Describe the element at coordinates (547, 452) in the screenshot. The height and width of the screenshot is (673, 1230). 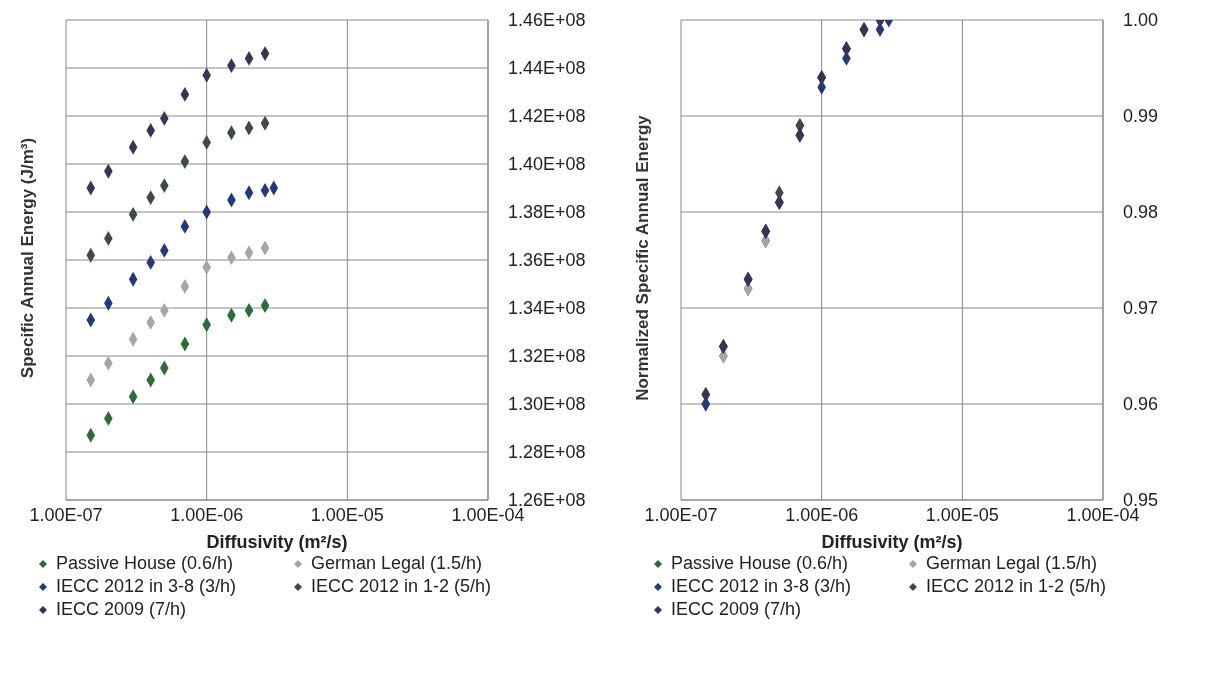
I see `y-tick-label: 1.28E+08` at that location.